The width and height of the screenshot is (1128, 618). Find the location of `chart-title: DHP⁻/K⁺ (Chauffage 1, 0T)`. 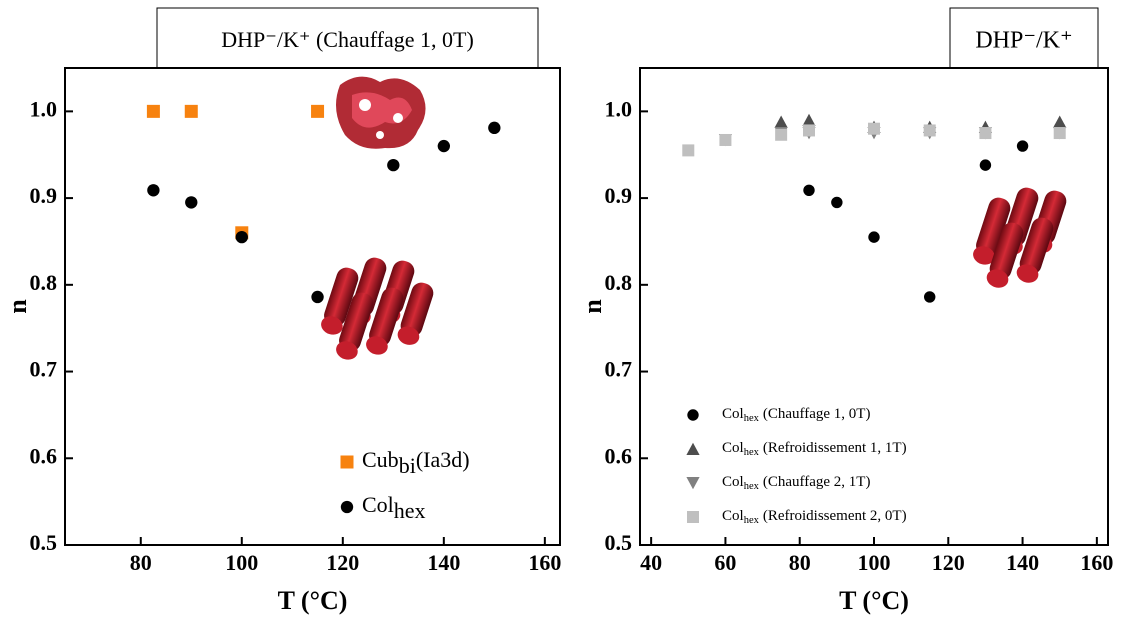

chart-title: DHP⁻/K⁺ (Chauffage 1, 0T) is located at coordinates (347, 39).